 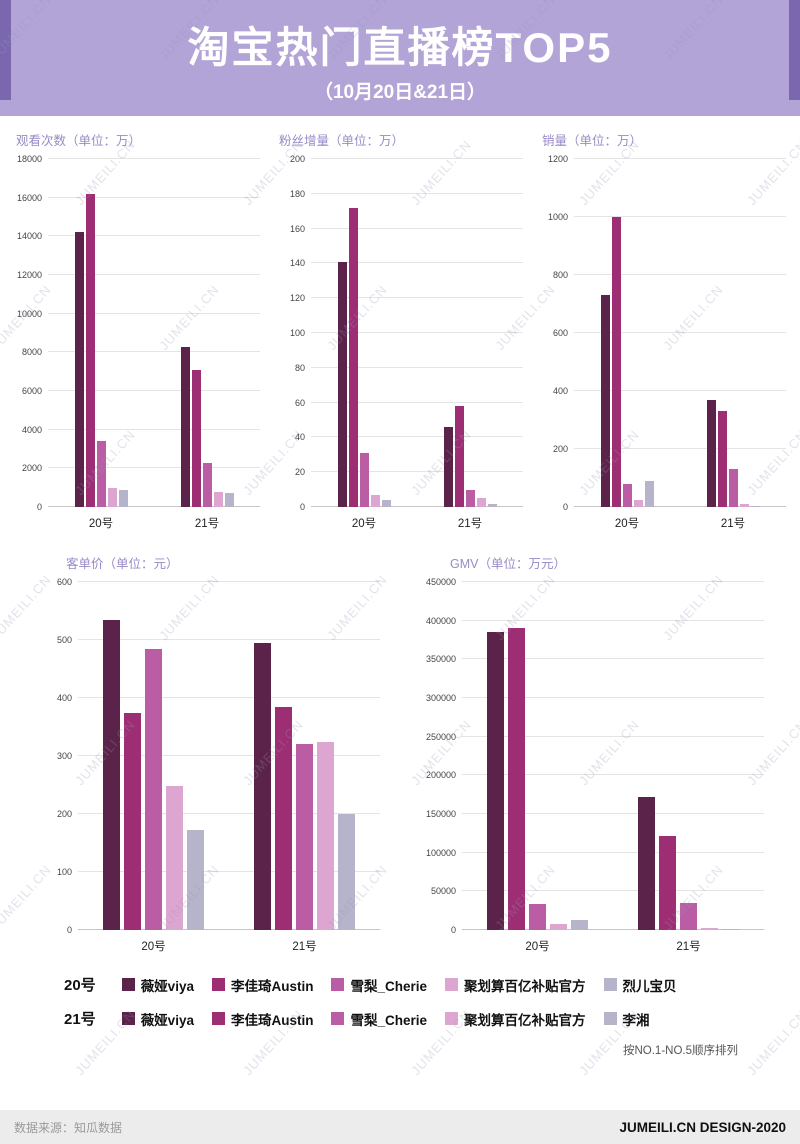 I want to click on y-axis-label: 14000, so click(x=29, y=236).